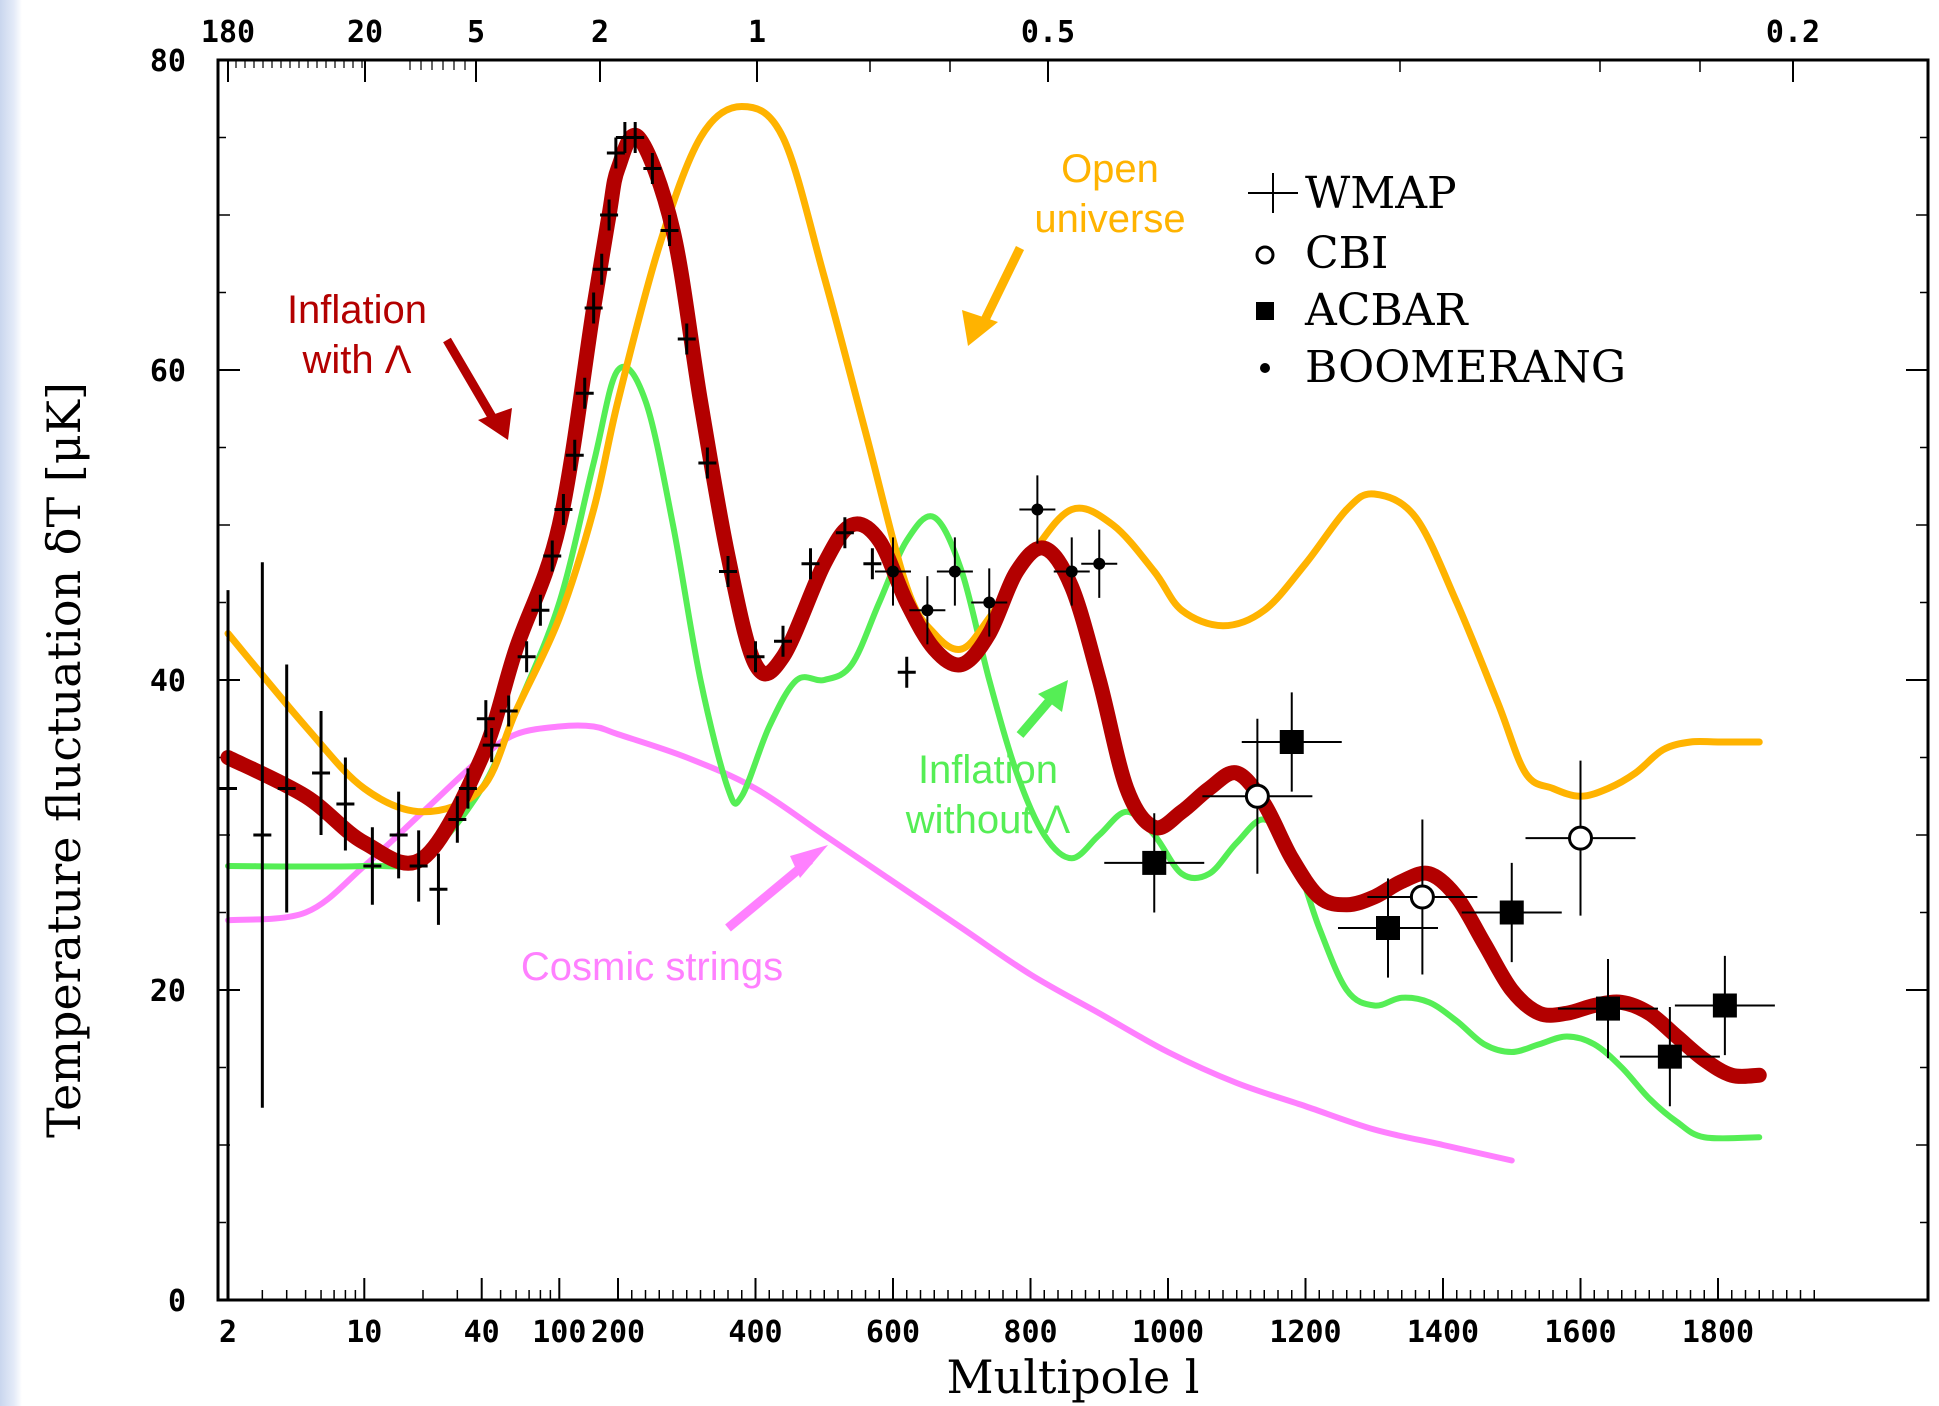  Describe the element at coordinates (1465, 367) in the screenshot. I see `legend-label-boomerang: BOOMERANG` at that location.